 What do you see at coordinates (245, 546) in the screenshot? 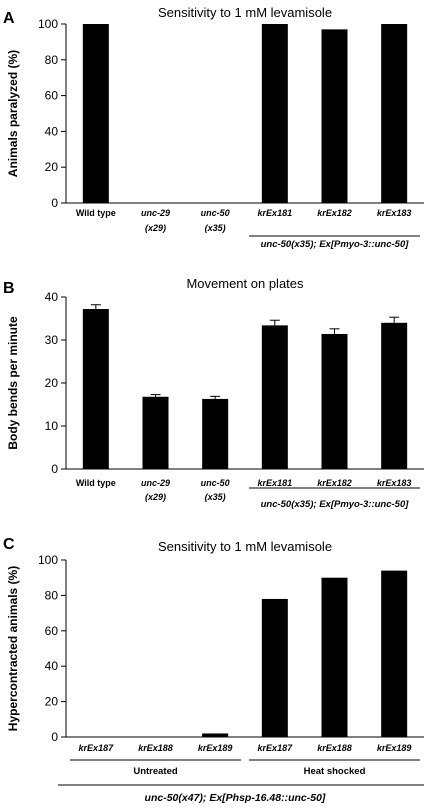
I see `panel-c-title: Sensitivity to 1 mM levamisole` at bounding box center [245, 546].